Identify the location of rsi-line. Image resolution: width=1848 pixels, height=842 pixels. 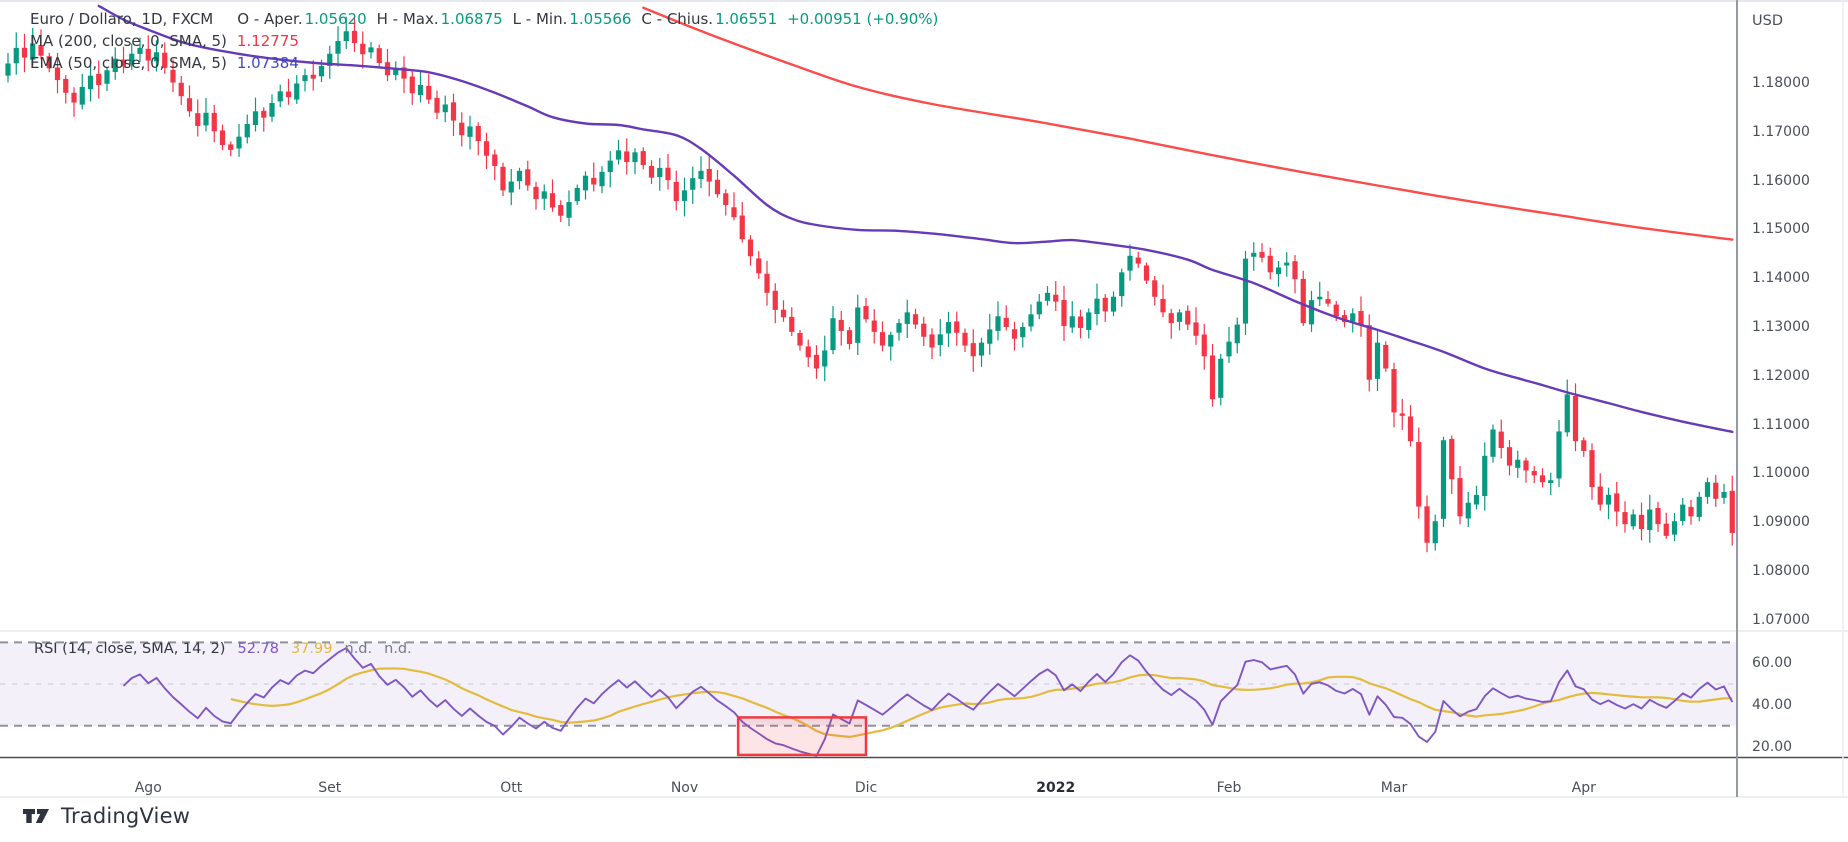
(928, 702).